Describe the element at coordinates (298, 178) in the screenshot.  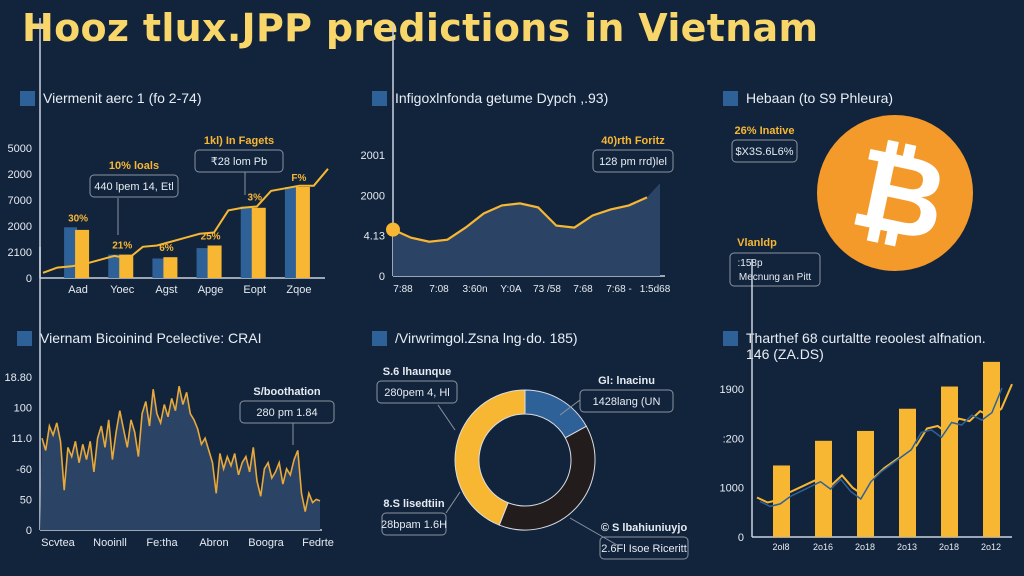
I see `p1-bar-label: F%` at that location.